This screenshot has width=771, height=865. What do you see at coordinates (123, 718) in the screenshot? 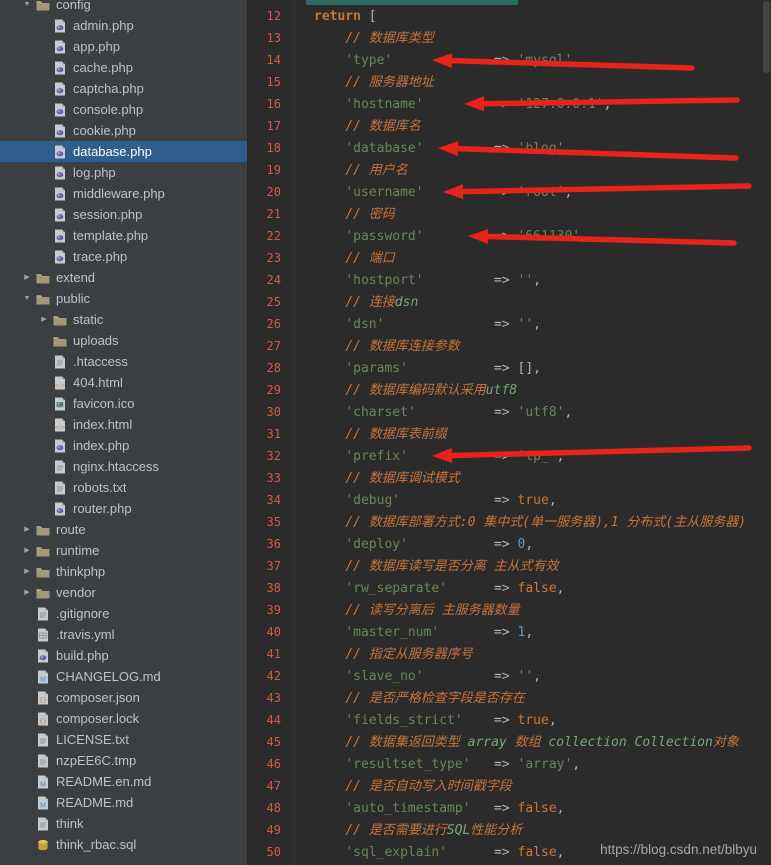
I see `tree-item-composer-lock: {} composer.lock` at bounding box center [123, 718].